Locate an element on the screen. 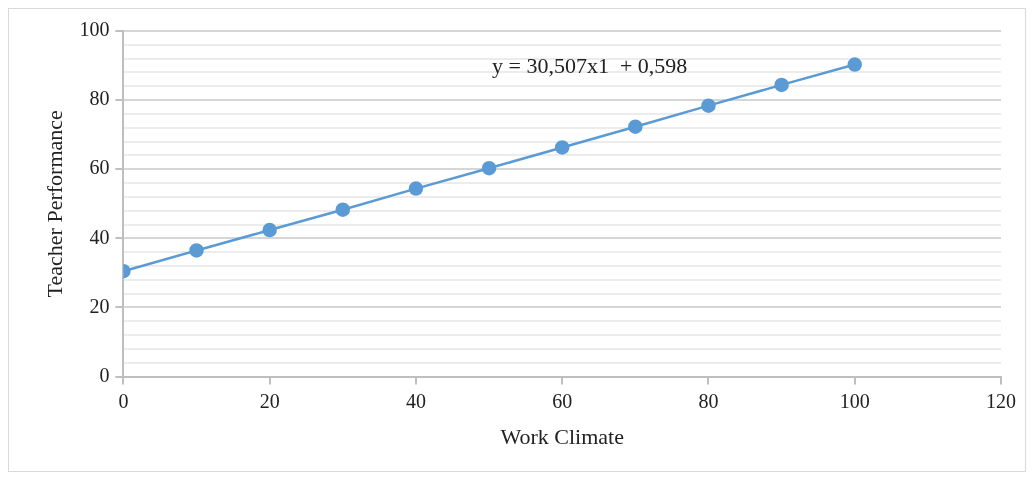 The image size is (1034, 480). y-tick-label: 0 is located at coordinates (104, 374).